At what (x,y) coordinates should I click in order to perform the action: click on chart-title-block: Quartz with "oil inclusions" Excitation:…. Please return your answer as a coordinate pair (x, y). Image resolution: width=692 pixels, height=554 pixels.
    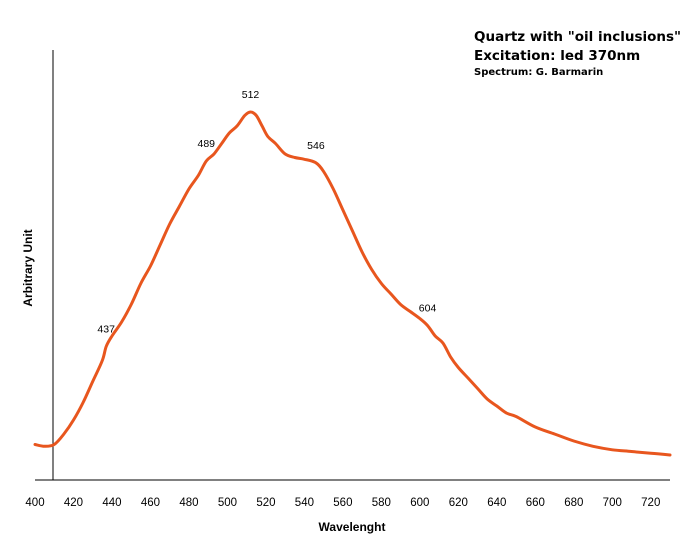
    Looking at the image, I should click on (577, 54).